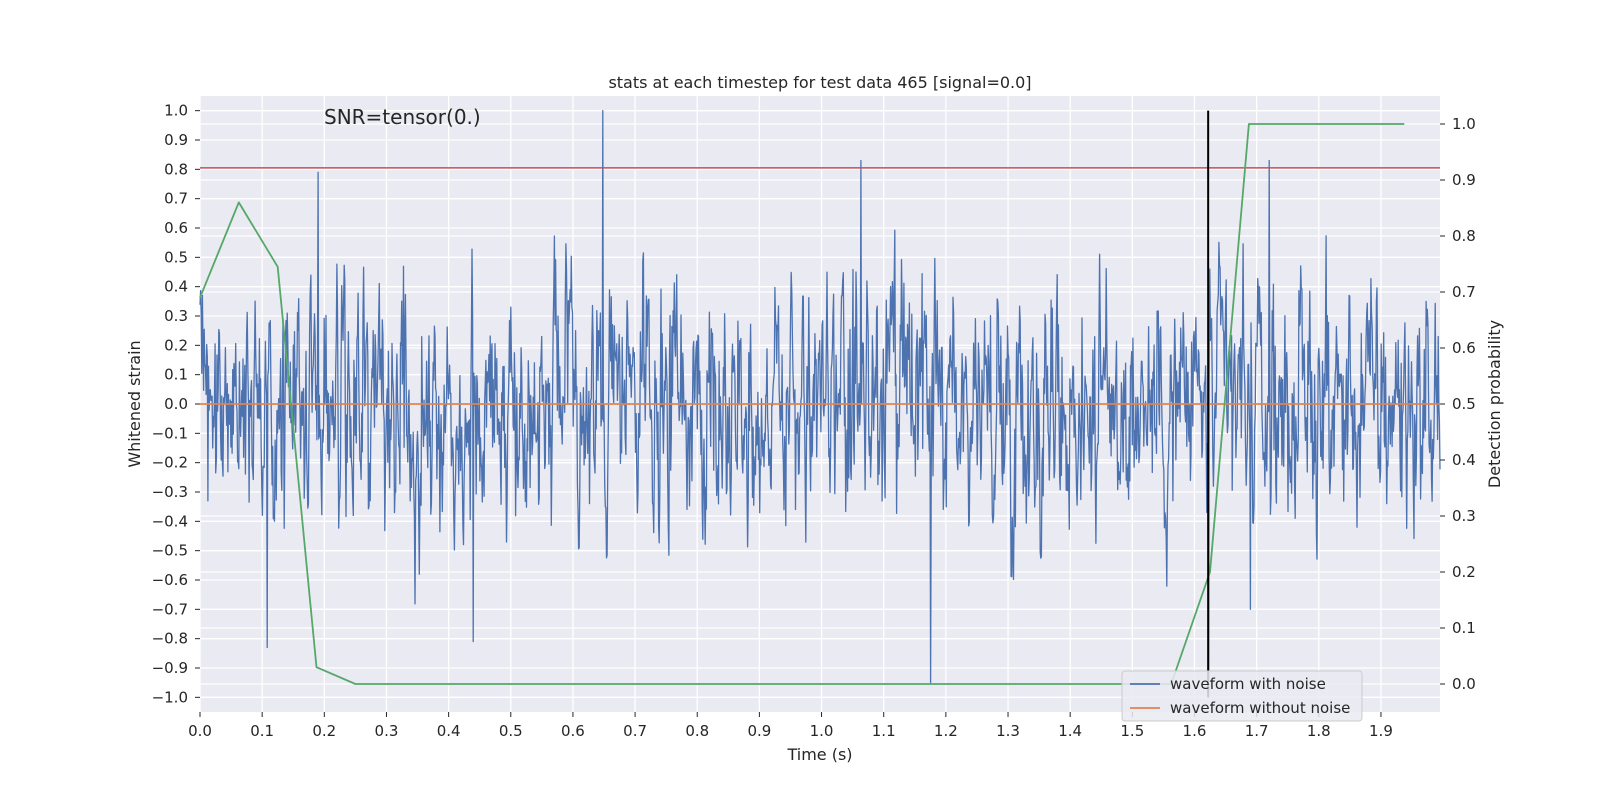 The height and width of the screenshot is (800, 1600). I want to click on left-y-tick-label: 0.7, so click(176, 199).